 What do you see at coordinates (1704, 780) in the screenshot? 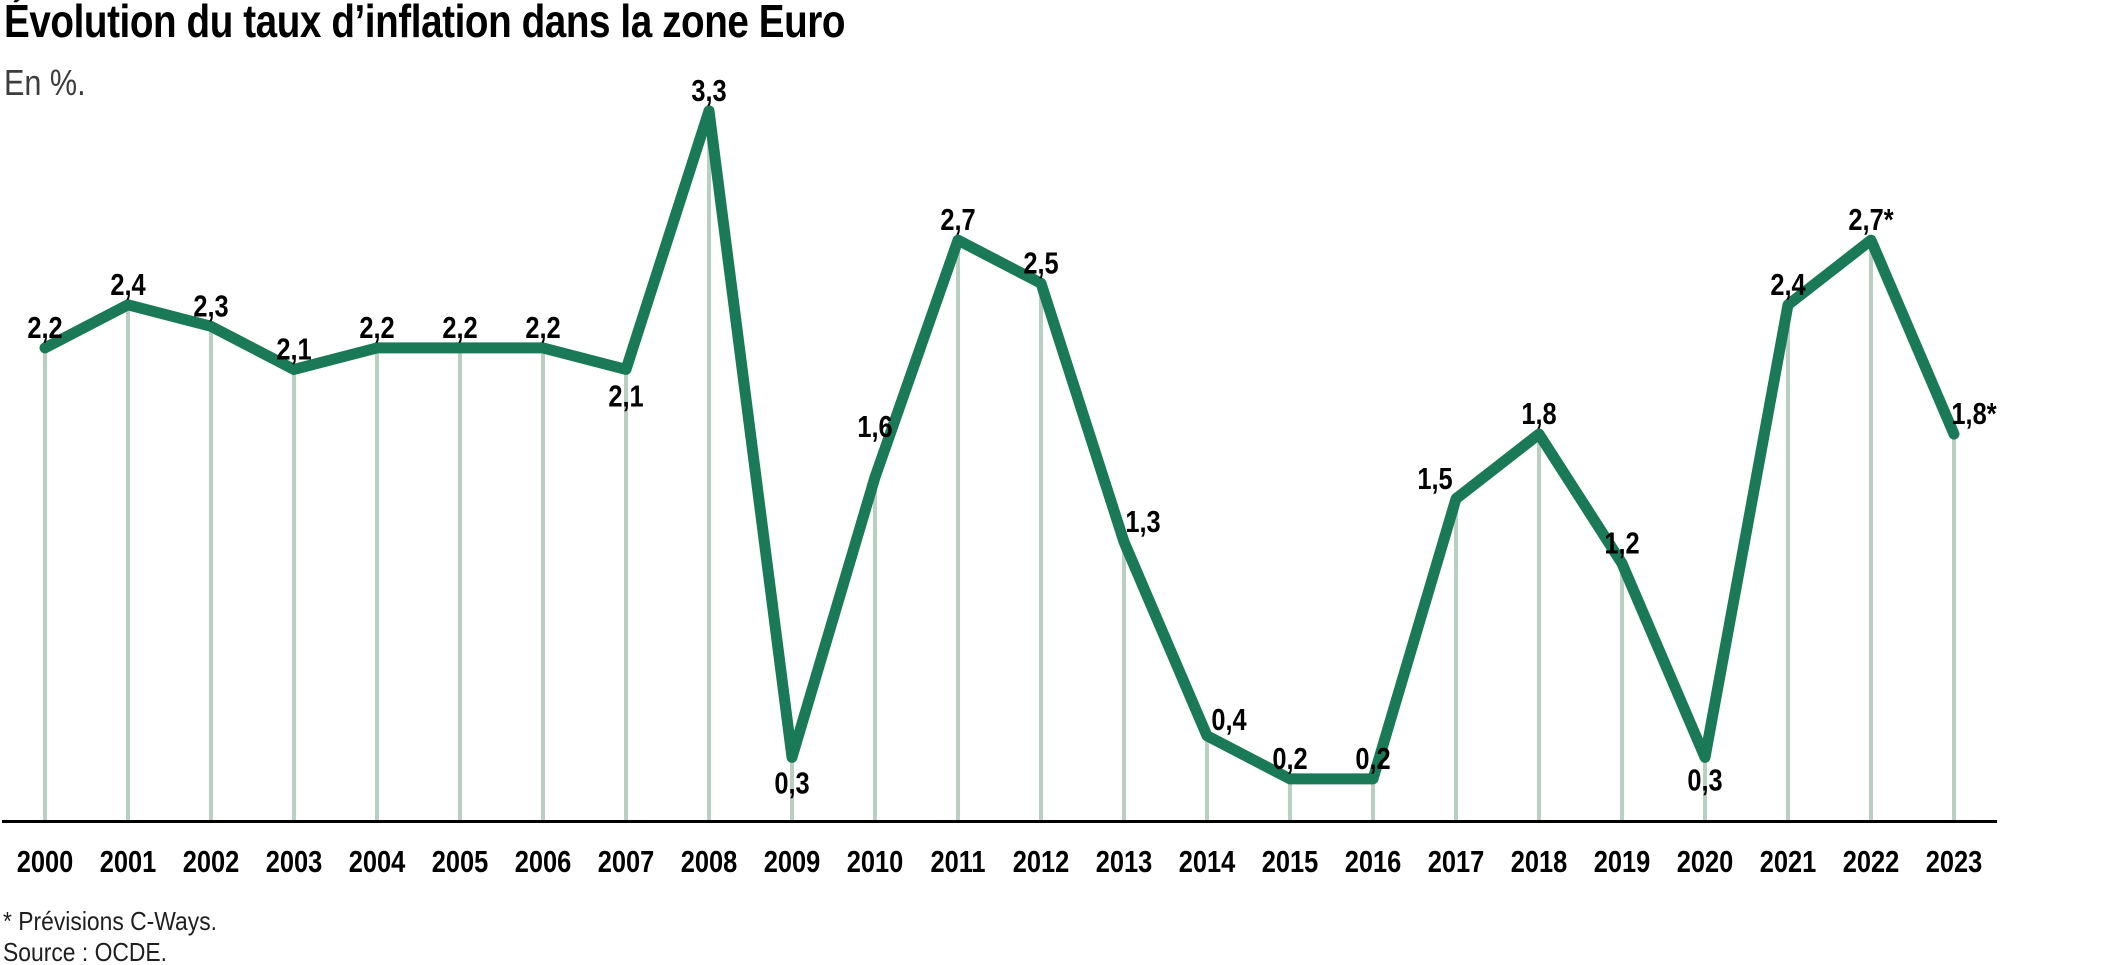
I see `value-label-2020: 0,3` at bounding box center [1704, 780].